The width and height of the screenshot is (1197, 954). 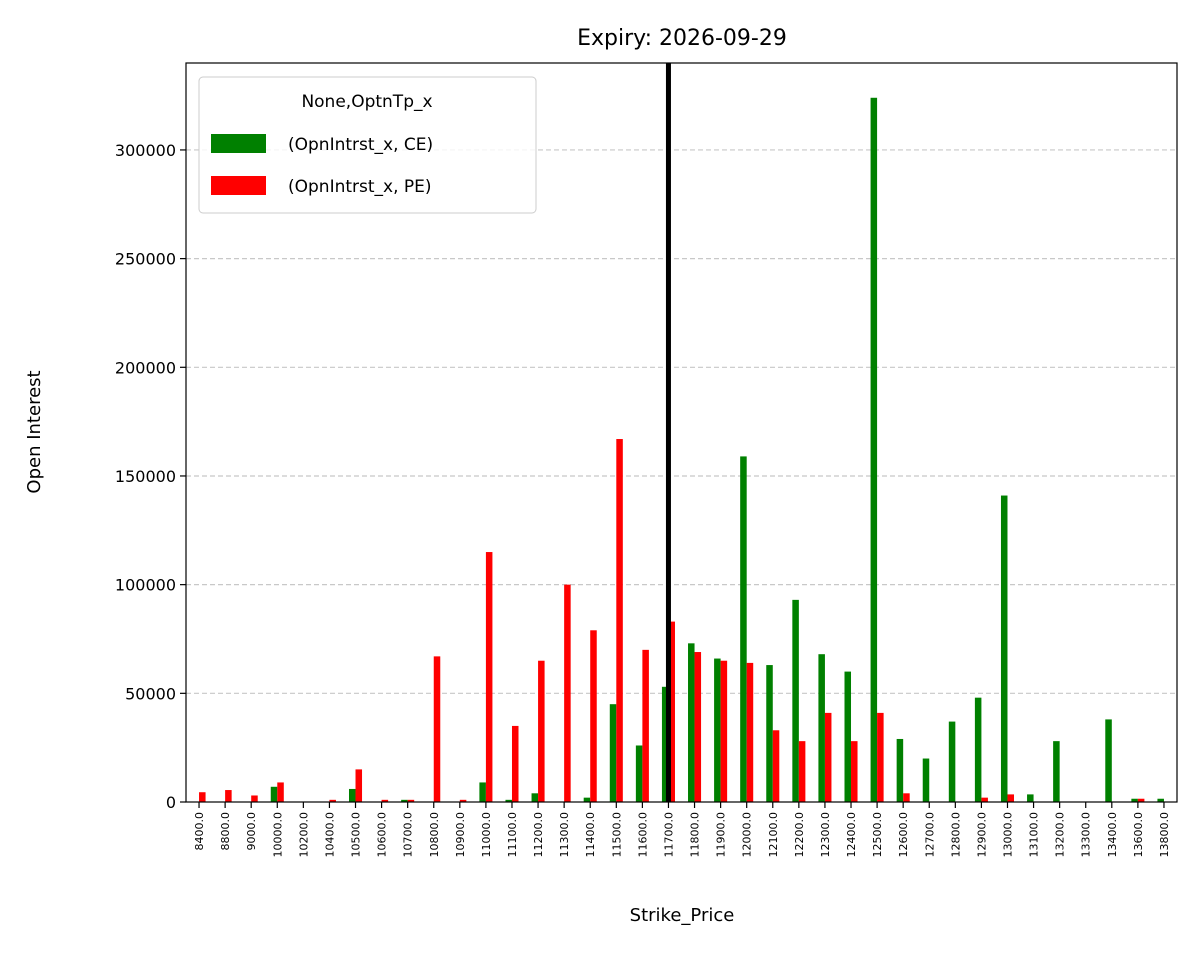 I want to click on x-tick-label: 13600.0, so click(x=1138, y=835).